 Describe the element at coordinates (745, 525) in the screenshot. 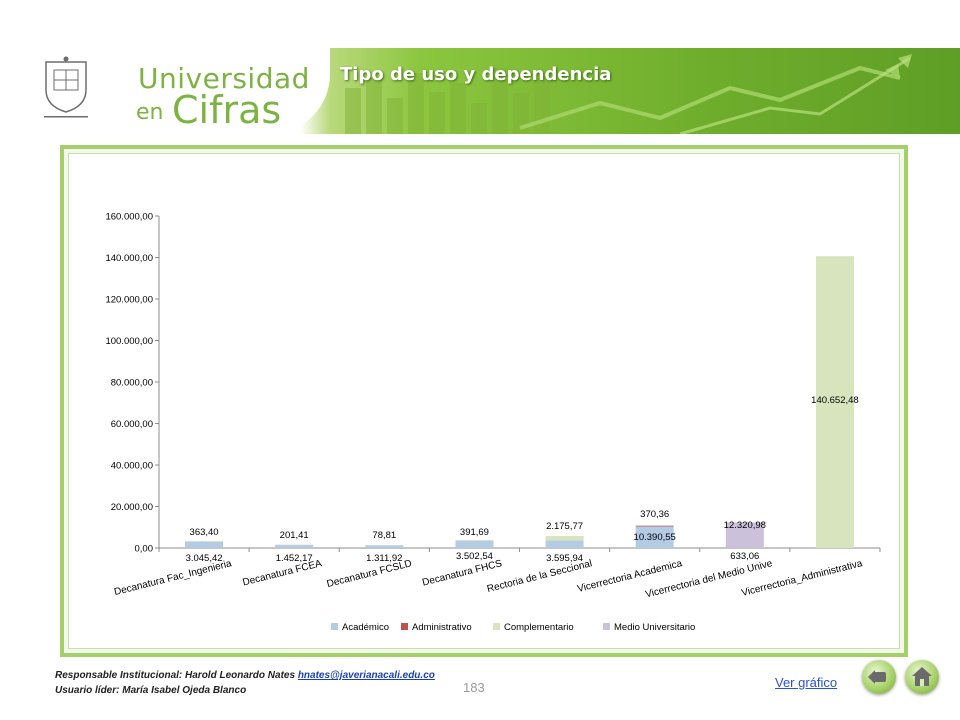

I see `data-label: 12.320,98` at that location.